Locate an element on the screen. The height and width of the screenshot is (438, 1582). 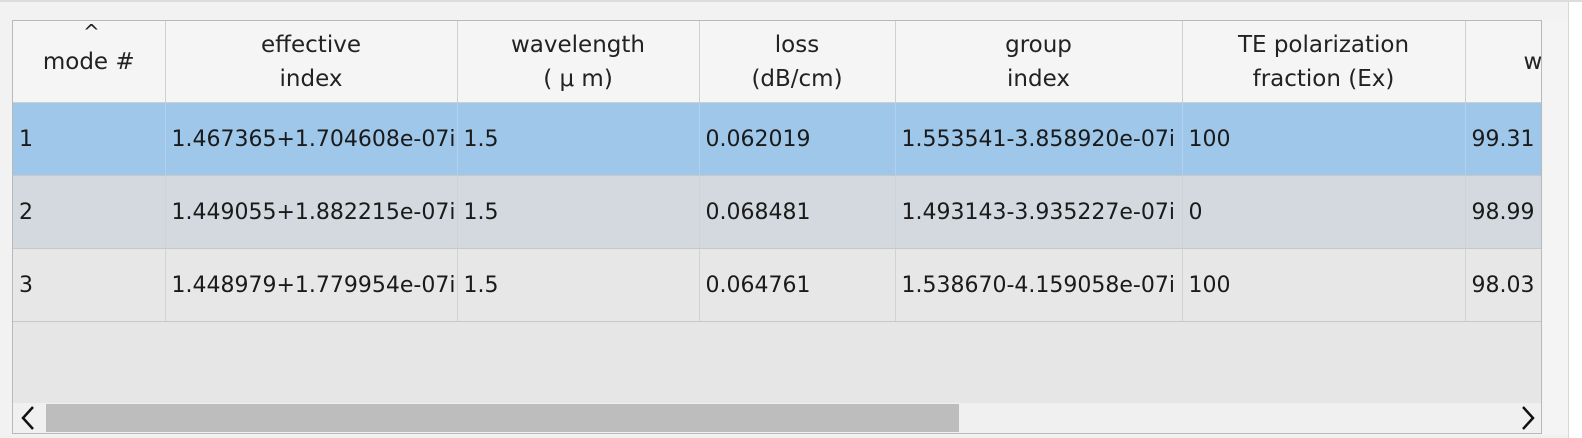
column-header-loss: loss (dB/cm) is located at coordinates (797, 62).